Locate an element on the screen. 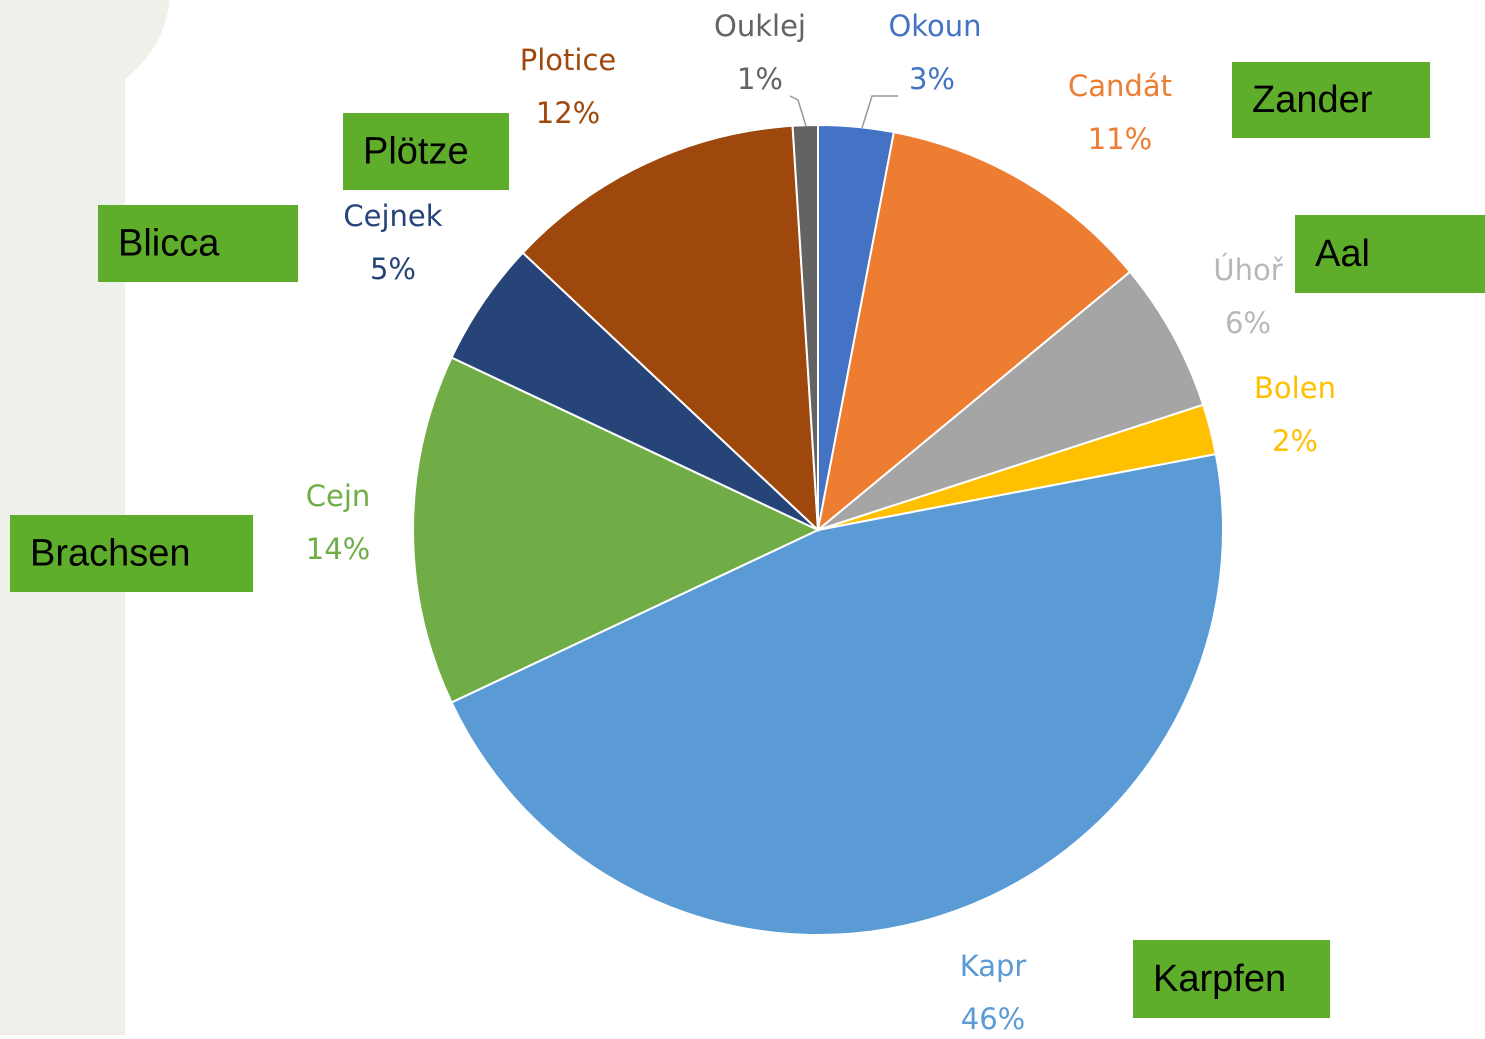 The height and width of the screenshot is (1039, 1485). background-circle is located at coordinates (85, 50).